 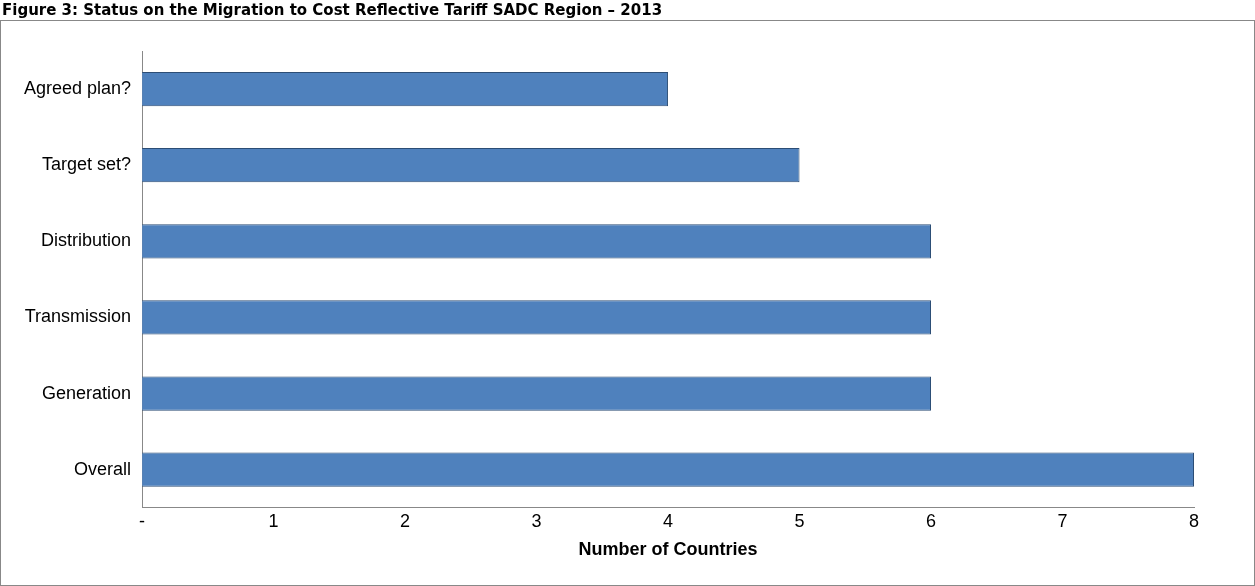 What do you see at coordinates (273, 520) in the screenshot?
I see `x-tick-label: 1` at bounding box center [273, 520].